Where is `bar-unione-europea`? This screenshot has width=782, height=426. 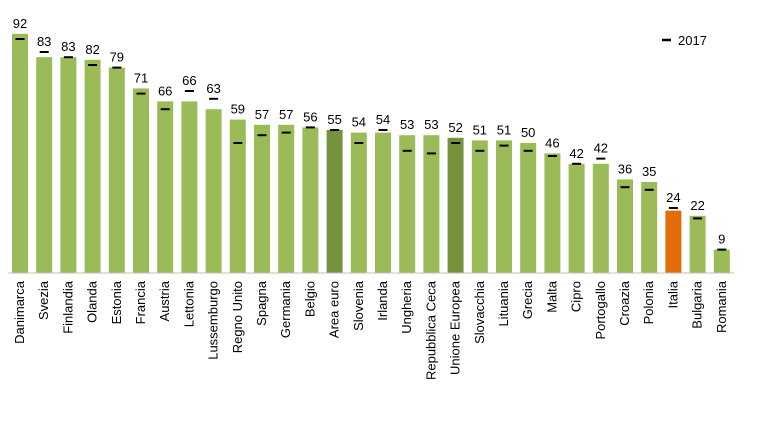
bar-unione-europea is located at coordinates (455, 205).